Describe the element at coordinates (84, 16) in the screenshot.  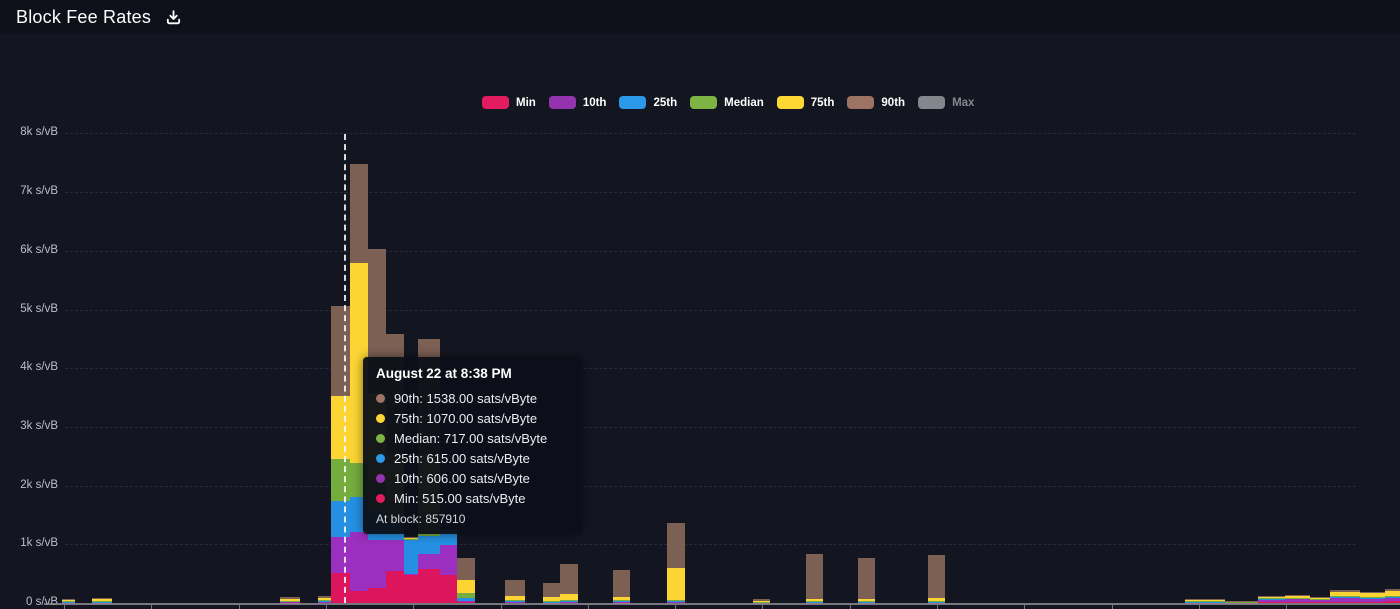
I see `page-title: Block Fee Rates` at that location.